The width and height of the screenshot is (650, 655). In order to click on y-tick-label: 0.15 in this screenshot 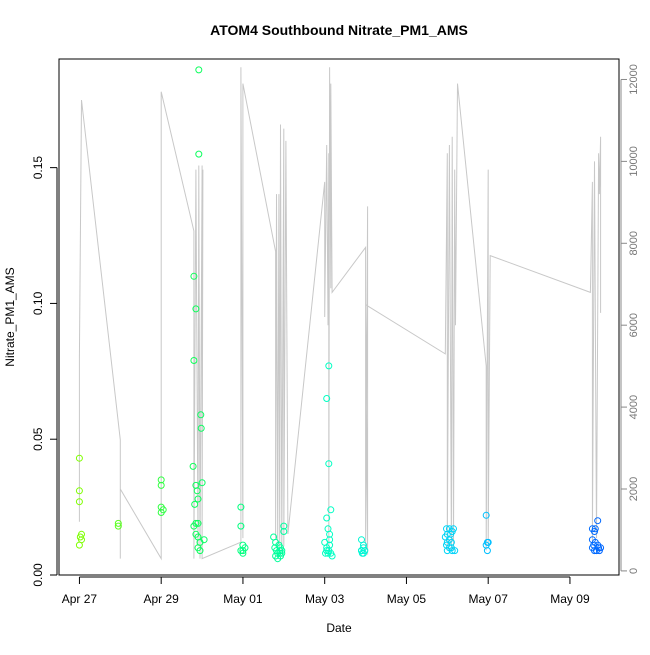, I will do `click(38, 168)`.